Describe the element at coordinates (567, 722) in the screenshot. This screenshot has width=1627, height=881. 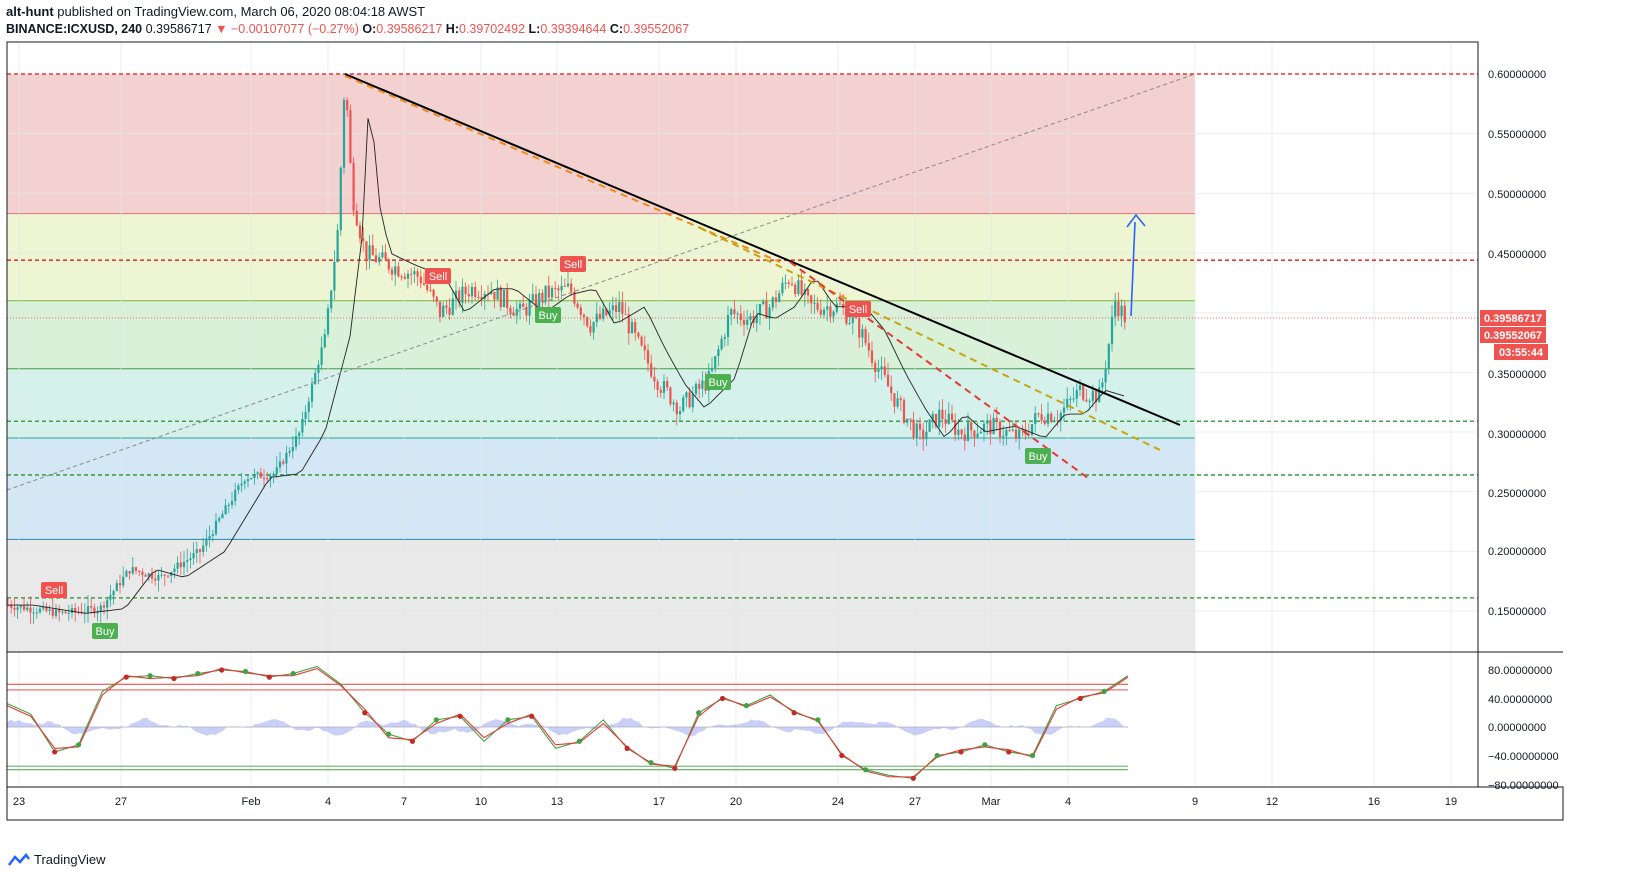
I see `osc-line` at that location.